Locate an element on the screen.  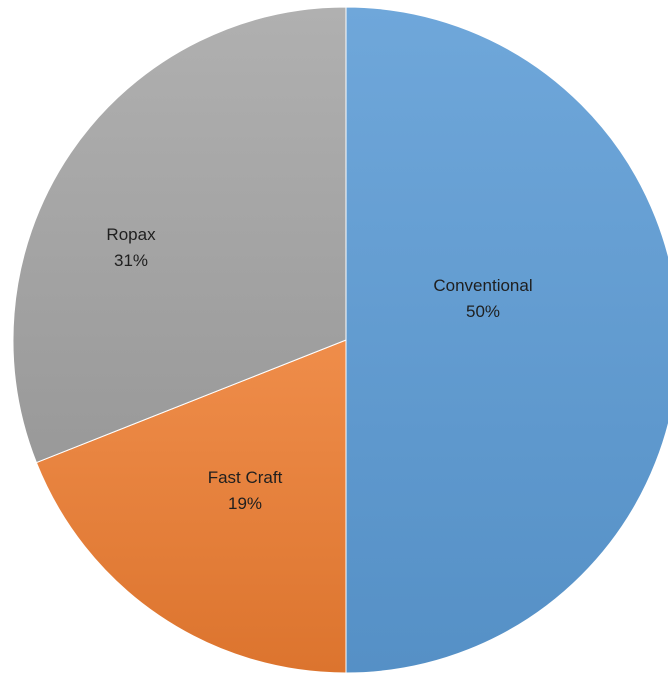
data-label-percent: 31% is located at coordinates (131, 260).